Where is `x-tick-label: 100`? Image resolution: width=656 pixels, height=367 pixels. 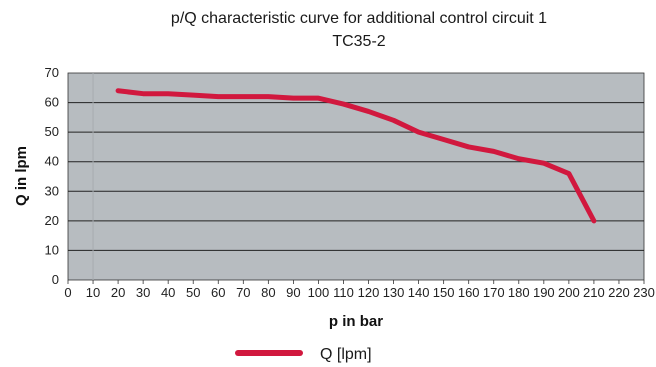
x-tick-label: 100 is located at coordinates (319, 292).